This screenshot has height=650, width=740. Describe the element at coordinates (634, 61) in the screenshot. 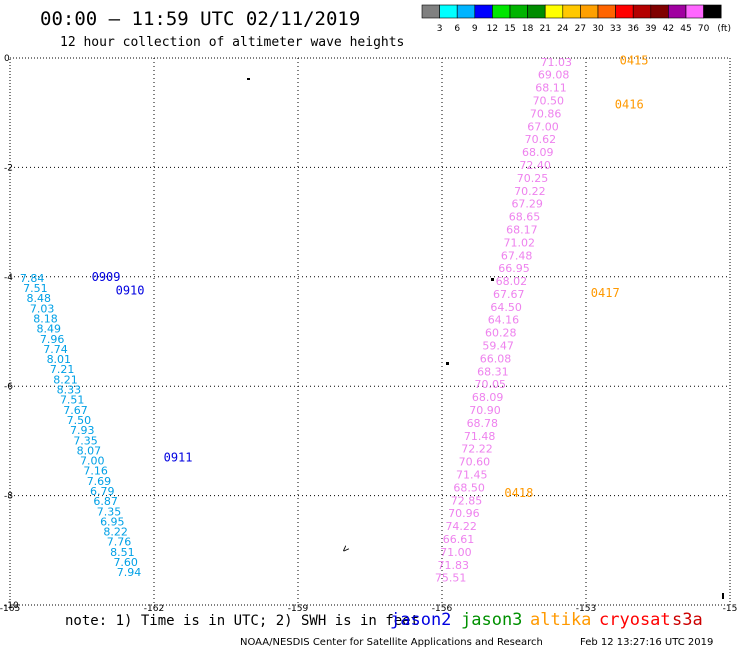

I see `pass-time-label: 0415` at that location.